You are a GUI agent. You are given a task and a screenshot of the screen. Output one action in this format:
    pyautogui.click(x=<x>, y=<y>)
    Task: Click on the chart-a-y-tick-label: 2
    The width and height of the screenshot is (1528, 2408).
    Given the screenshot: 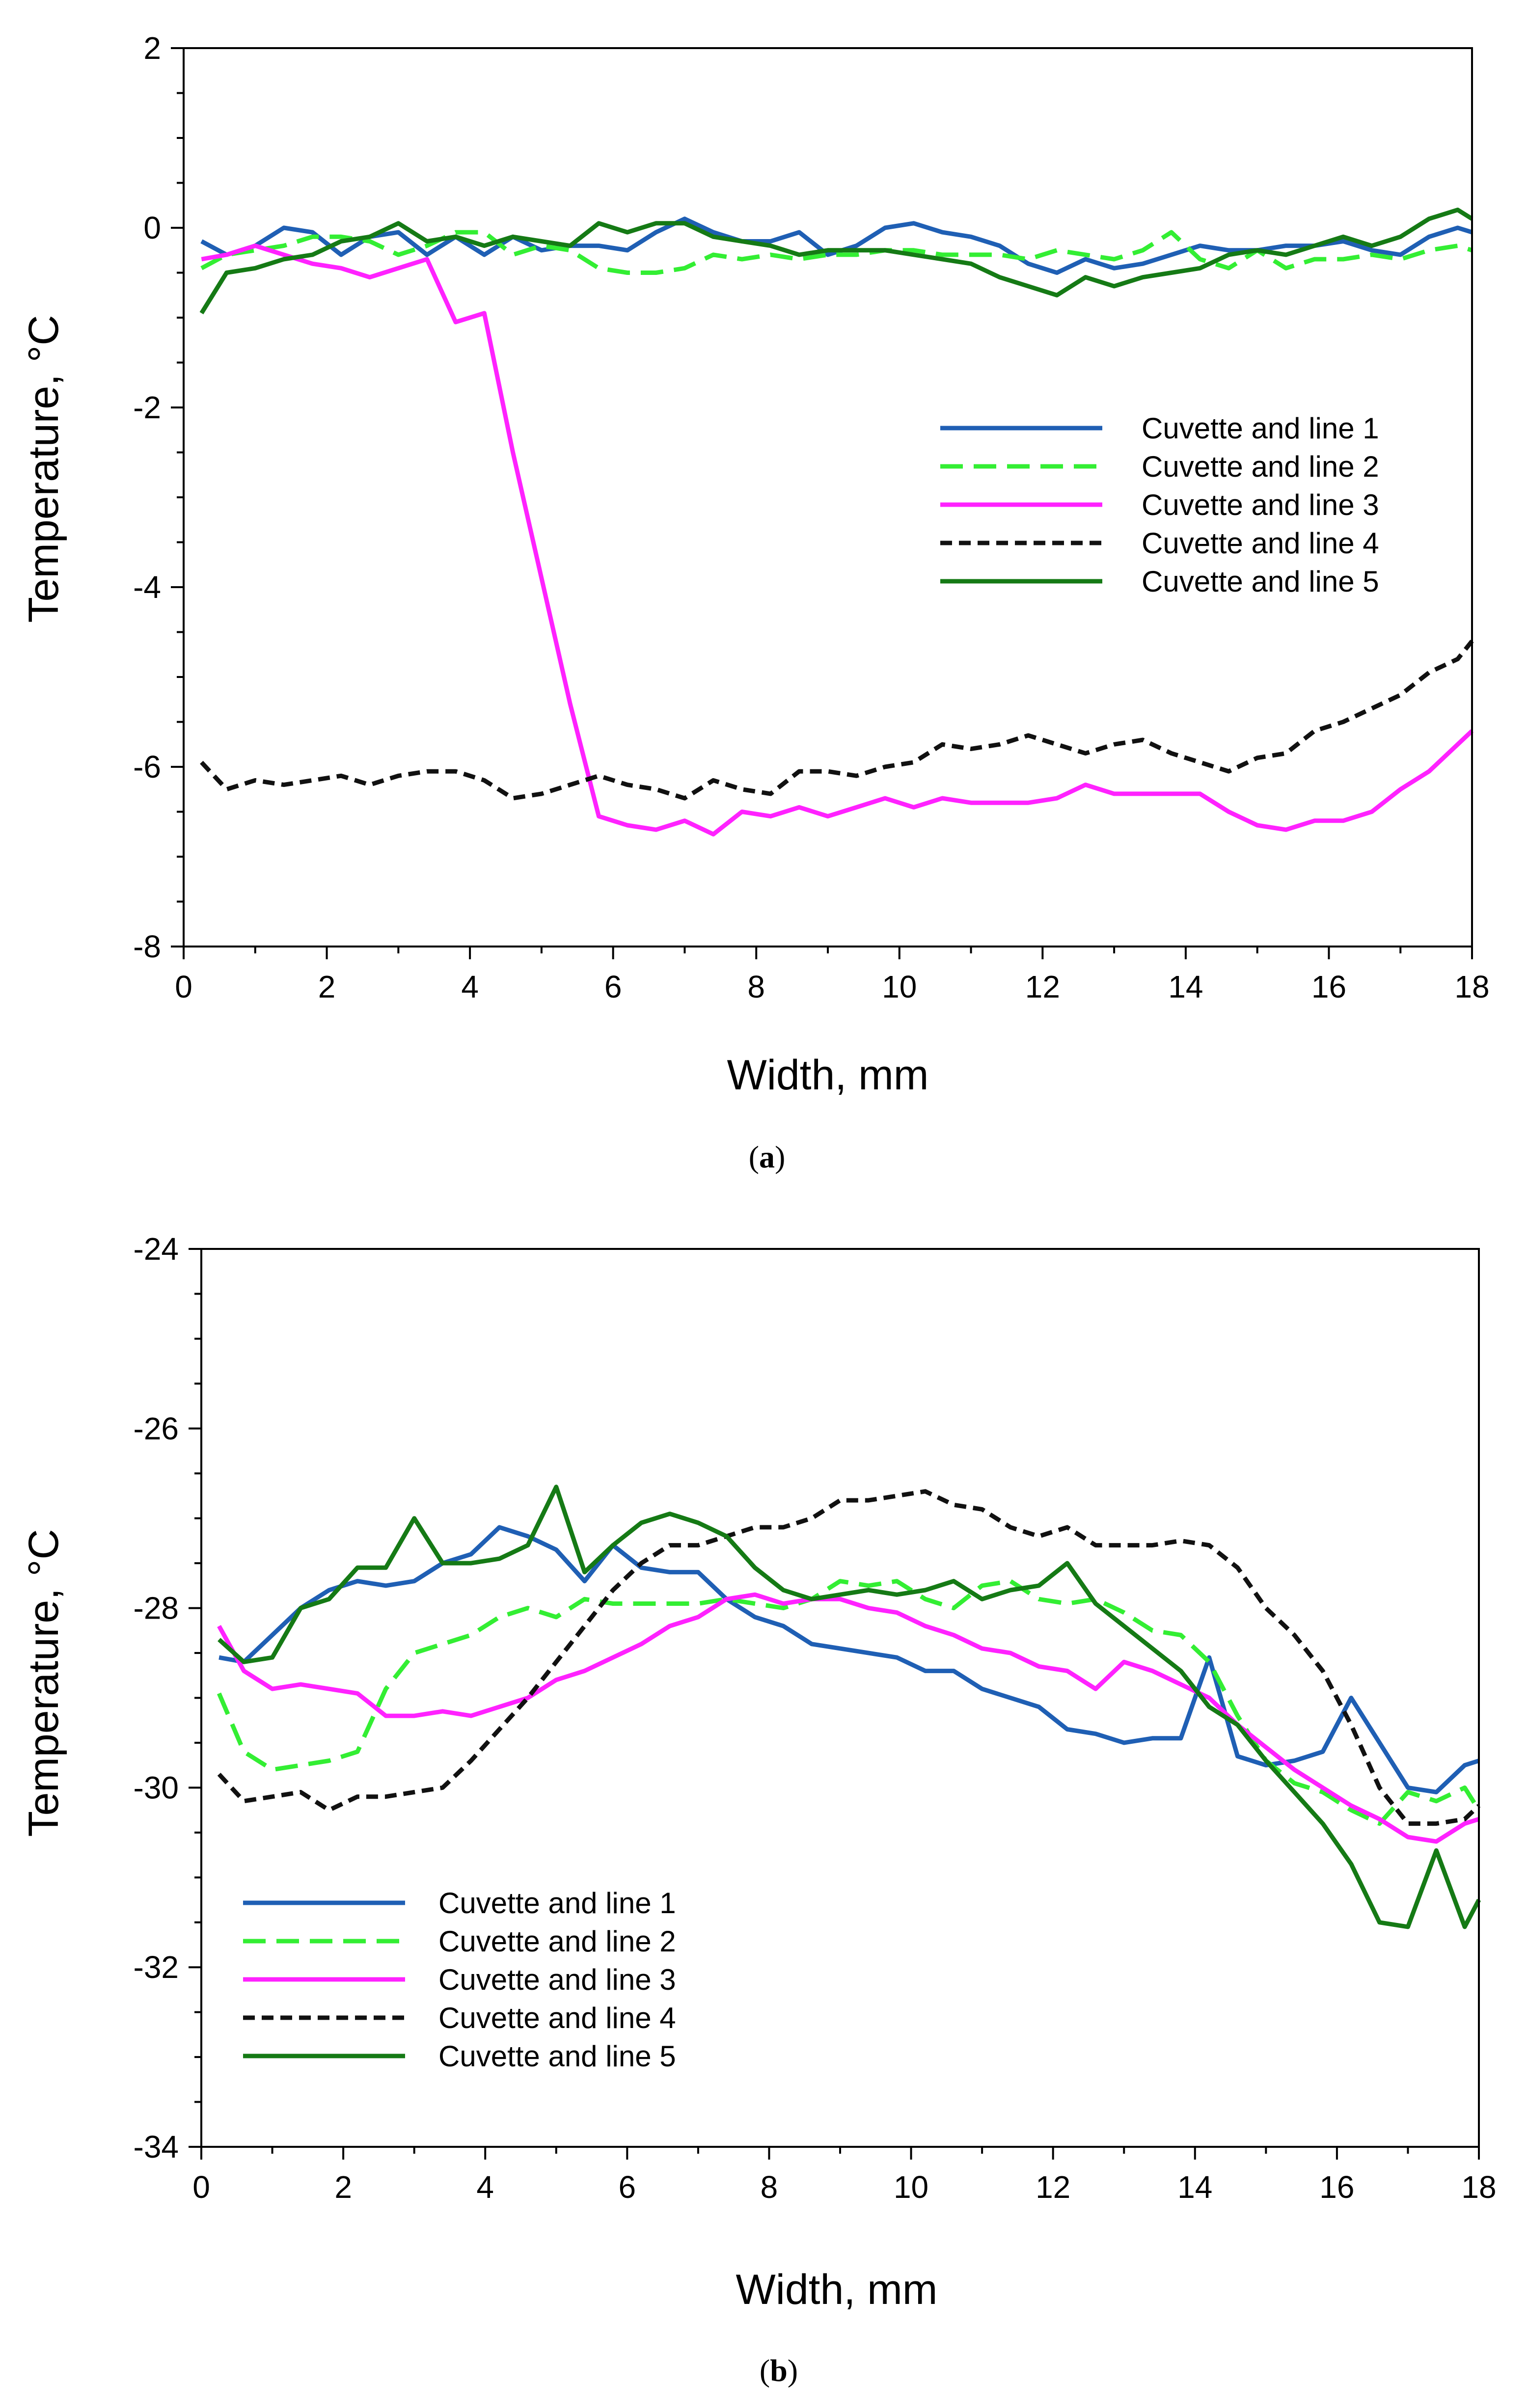 What is the action you would take?
    pyautogui.click(x=152, y=48)
    